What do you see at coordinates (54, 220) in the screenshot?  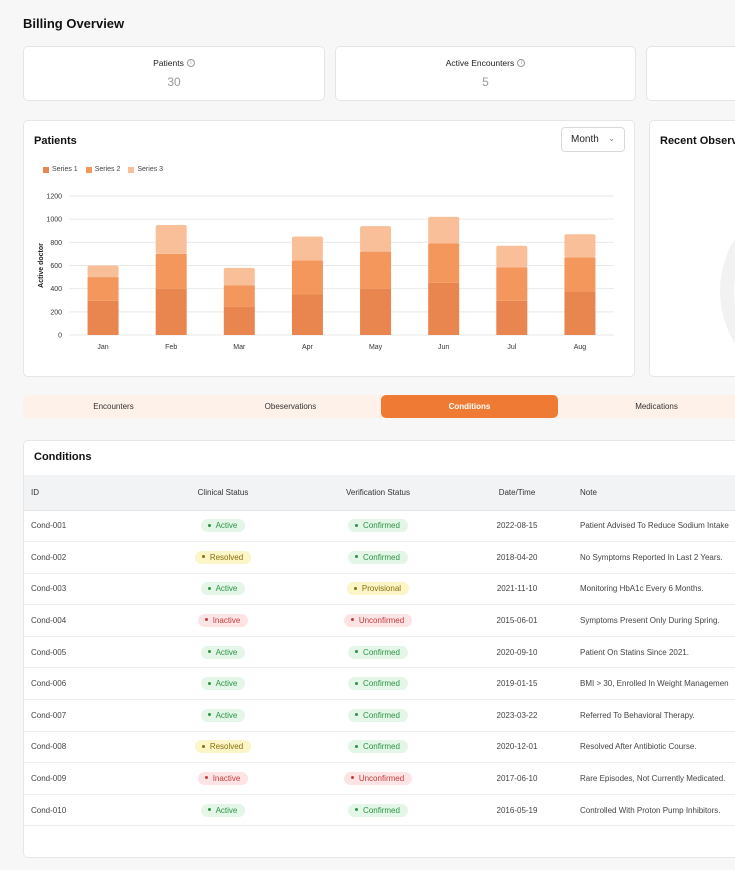 I see `y-tick-label: 1000` at bounding box center [54, 220].